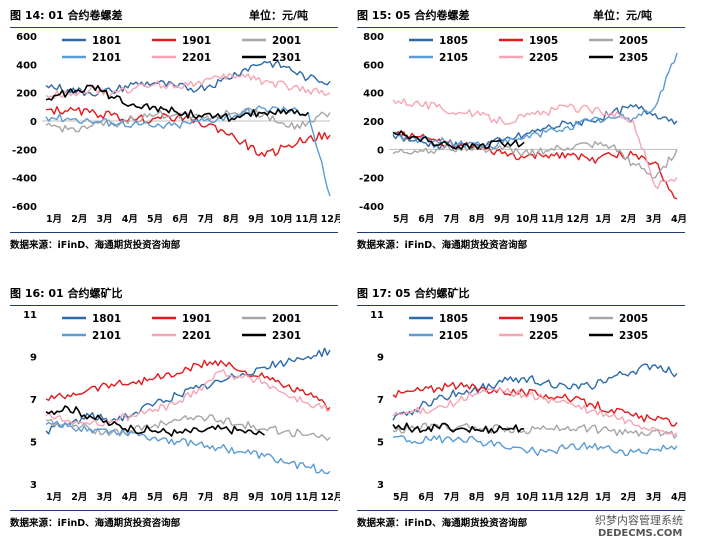  What do you see at coordinates (26, 65) in the screenshot?
I see `y-tick-label: 400` at bounding box center [26, 65].